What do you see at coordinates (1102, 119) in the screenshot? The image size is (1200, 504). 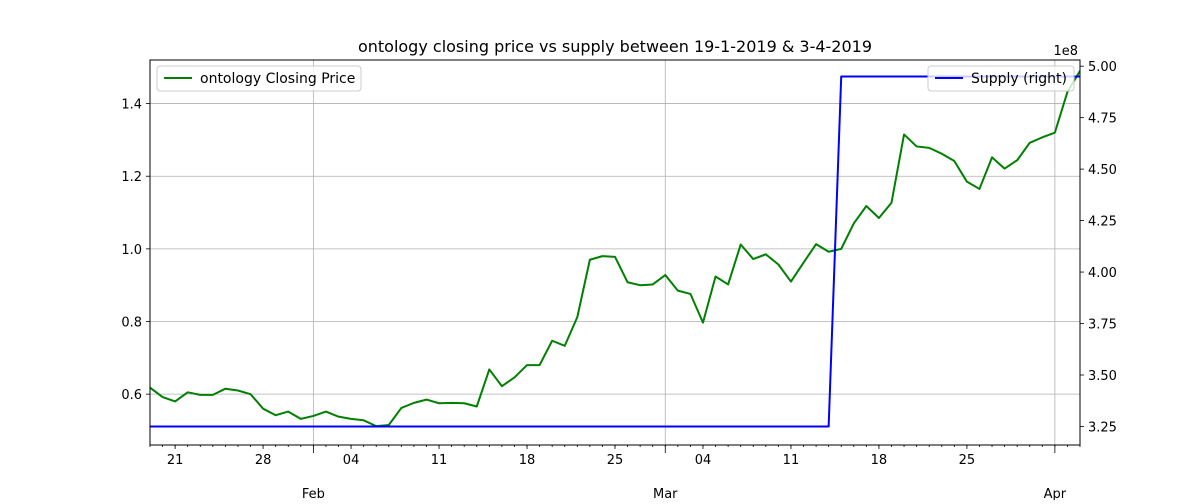 I see `y-right-tick-label: 4.75` at bounding box center [1102, 119].